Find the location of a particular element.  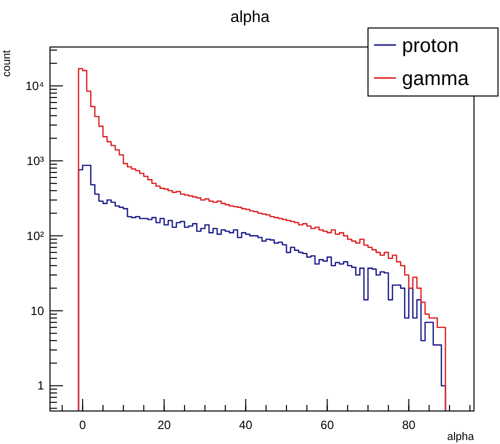

y-axis-title: count is located at coordinates (7, 63).